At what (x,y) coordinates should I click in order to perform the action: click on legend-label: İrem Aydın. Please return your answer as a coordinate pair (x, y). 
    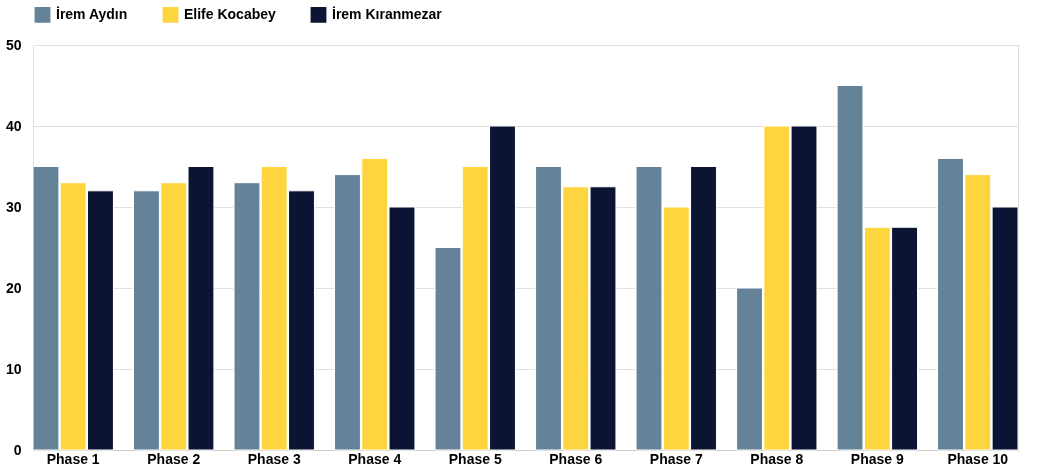
    Looking at the image, I should click on (92, 13).